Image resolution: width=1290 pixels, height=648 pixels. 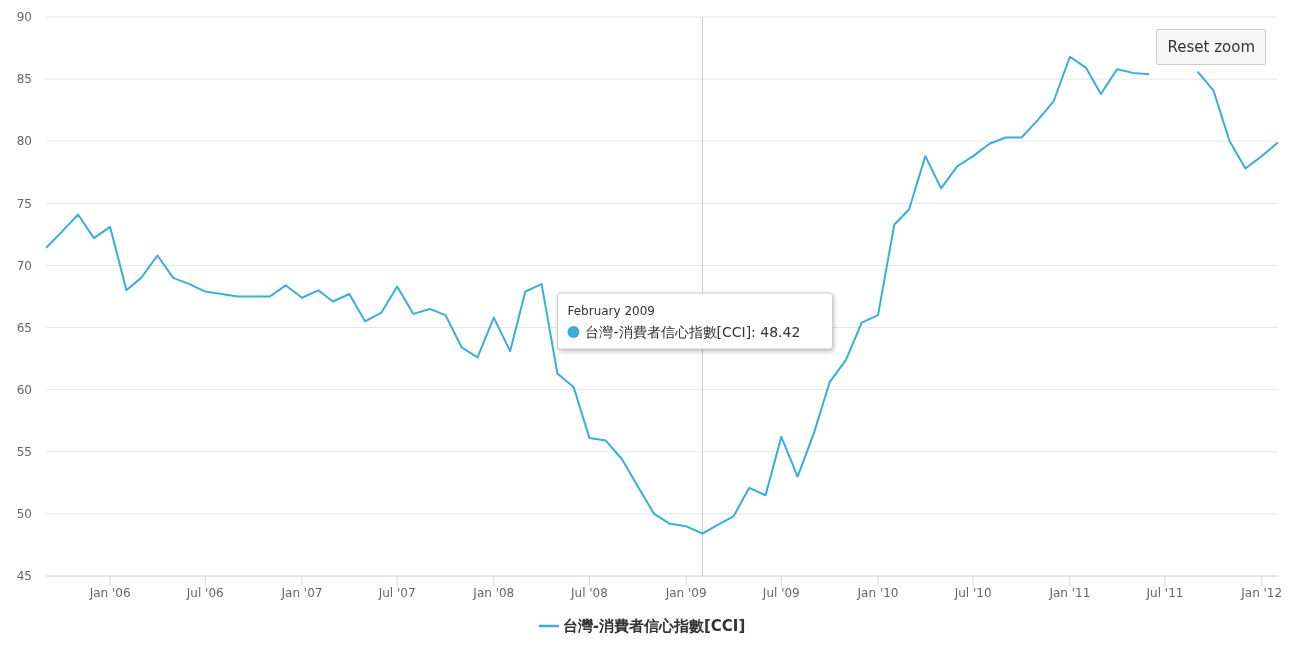 I want to click on annotation: February 2009, so click(x=611, y=311).